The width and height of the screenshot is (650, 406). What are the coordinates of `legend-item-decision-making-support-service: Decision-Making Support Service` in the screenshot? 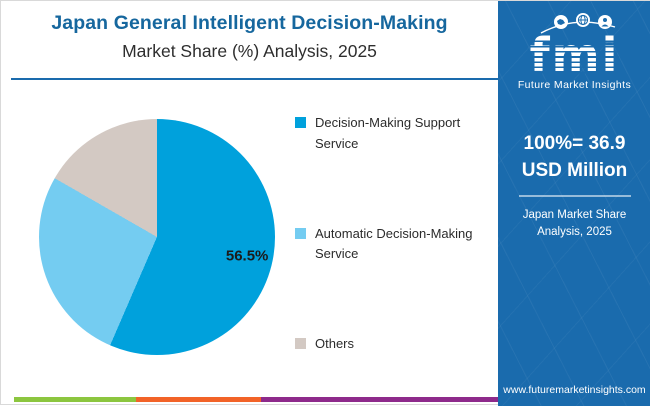 It's located at (393, 134).